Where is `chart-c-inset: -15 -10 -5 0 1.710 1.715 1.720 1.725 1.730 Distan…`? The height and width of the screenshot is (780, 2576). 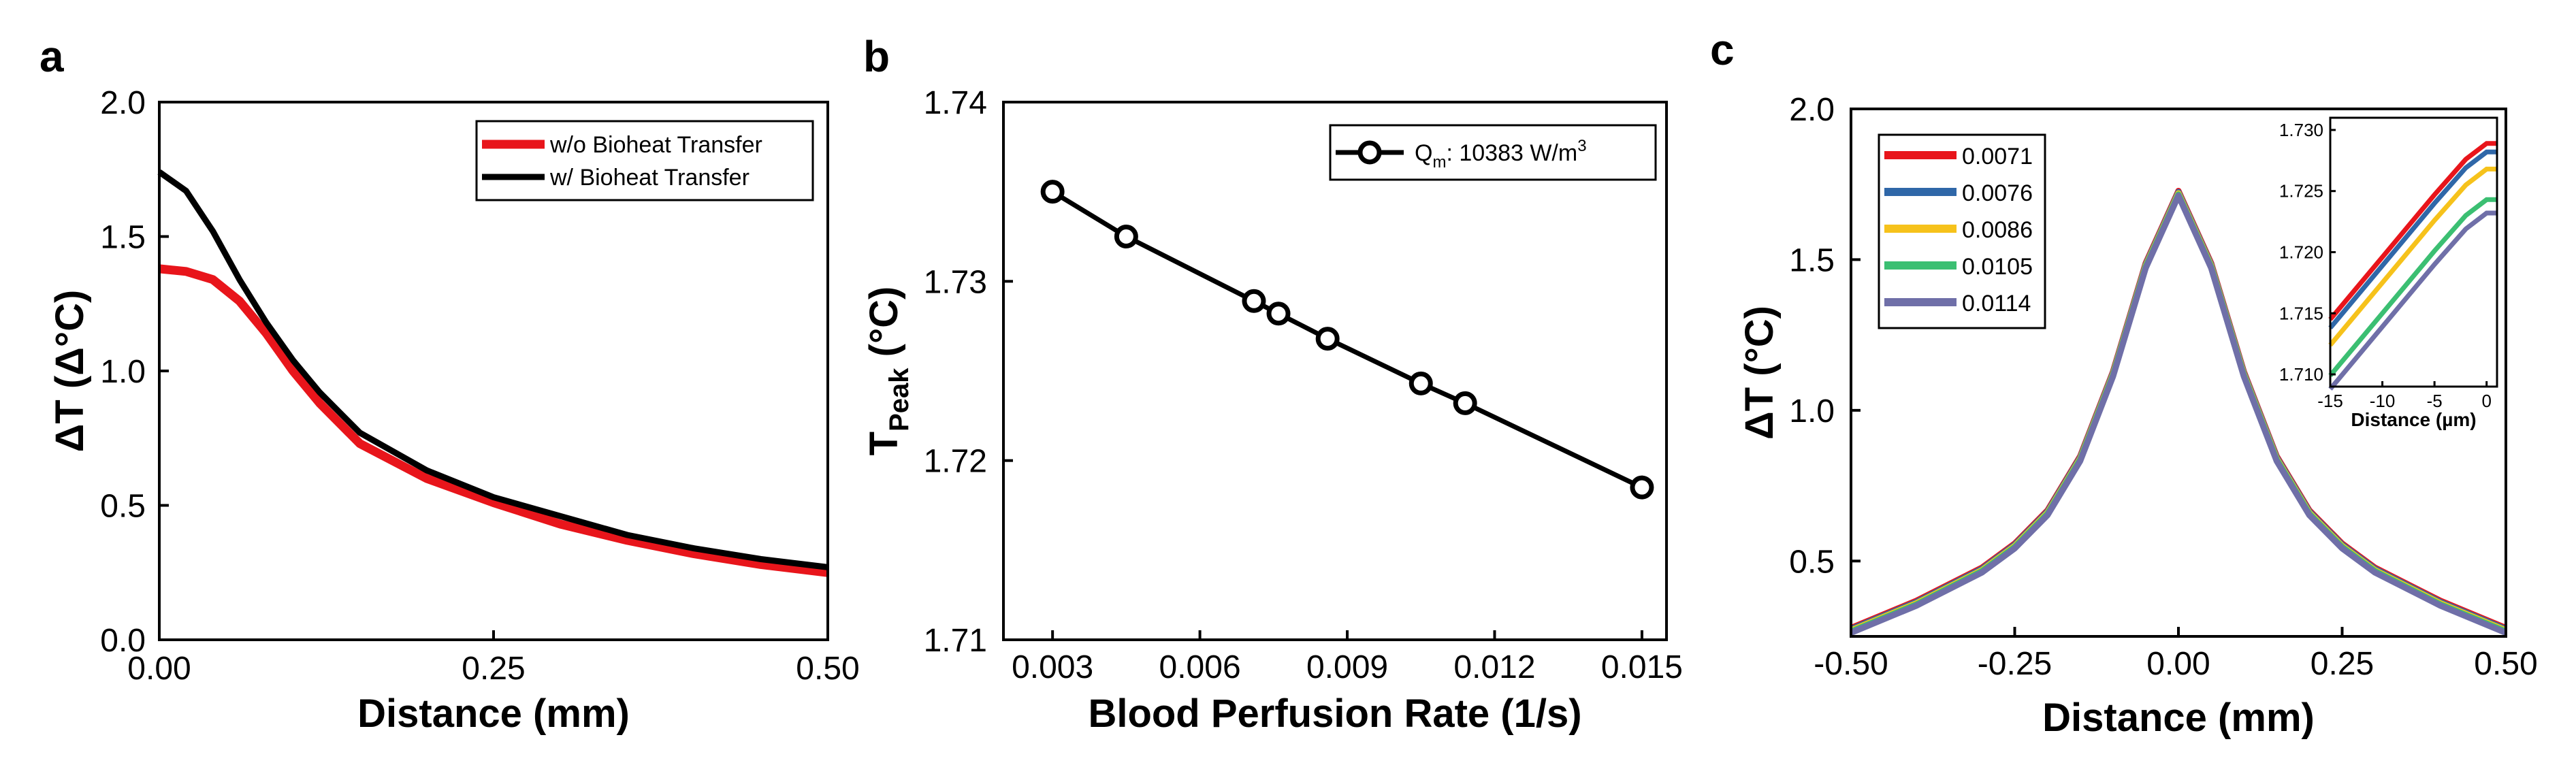 chart-c-inset: -15 -10 -5 0 1.710 1.715 1.720 1.725 1.730 Distan… is located at coordinates (2389, 273).